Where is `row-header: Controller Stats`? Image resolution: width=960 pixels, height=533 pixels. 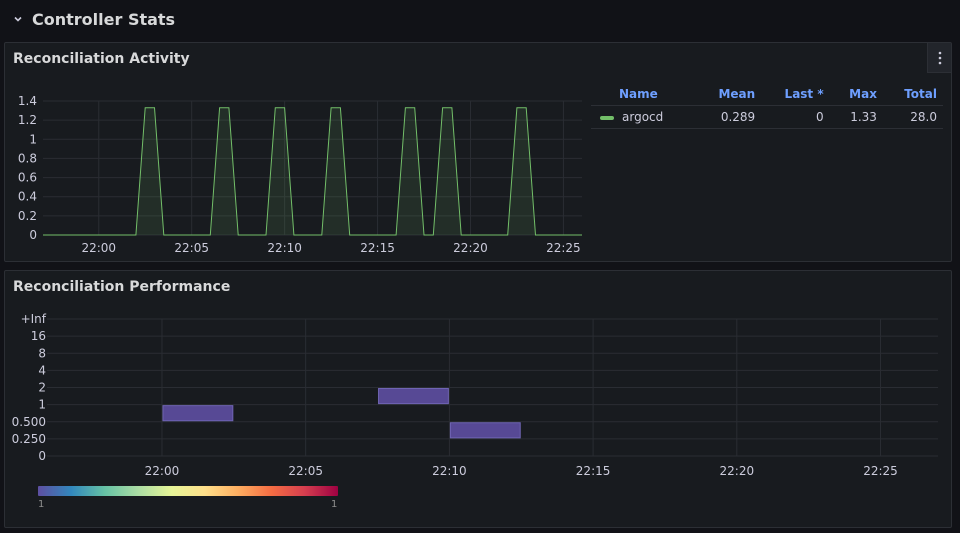 row-header: Controller Stats is located at coordinates (93, 19).